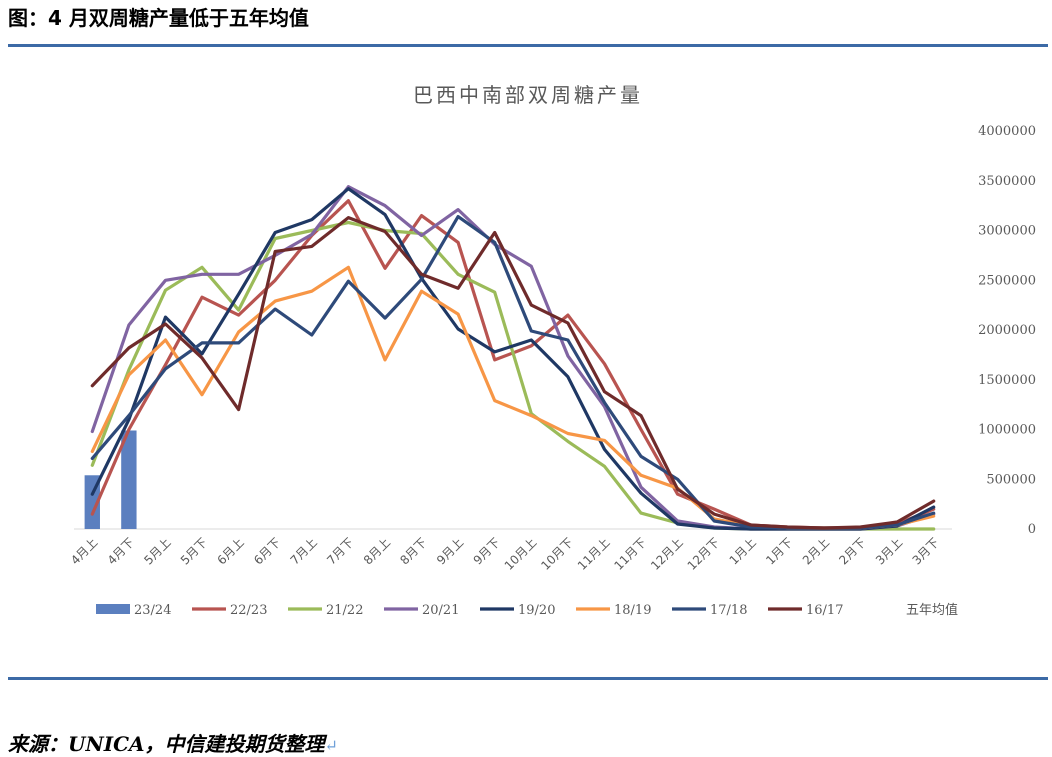  Describe the element at coordinates (594, 554) in the screenshot. I see `x-tick-label: 11月上` at that location.